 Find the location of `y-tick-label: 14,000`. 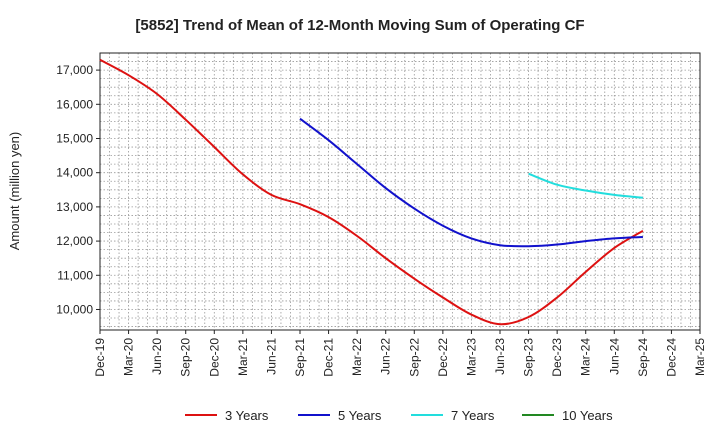

y-tick-label: 14,000 is located at coordinates (74, 173).